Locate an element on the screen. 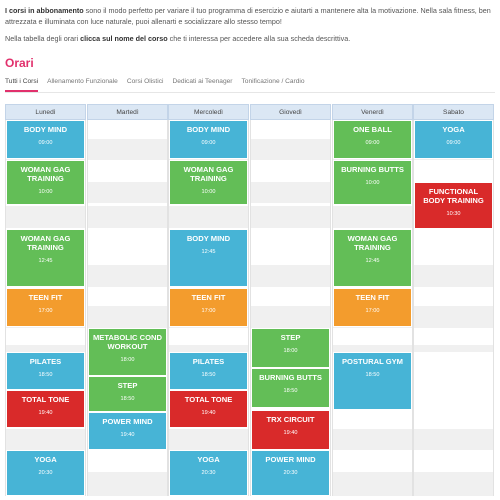  tab-holistic: Corsi Olistici is located at coordinates (145, 81).